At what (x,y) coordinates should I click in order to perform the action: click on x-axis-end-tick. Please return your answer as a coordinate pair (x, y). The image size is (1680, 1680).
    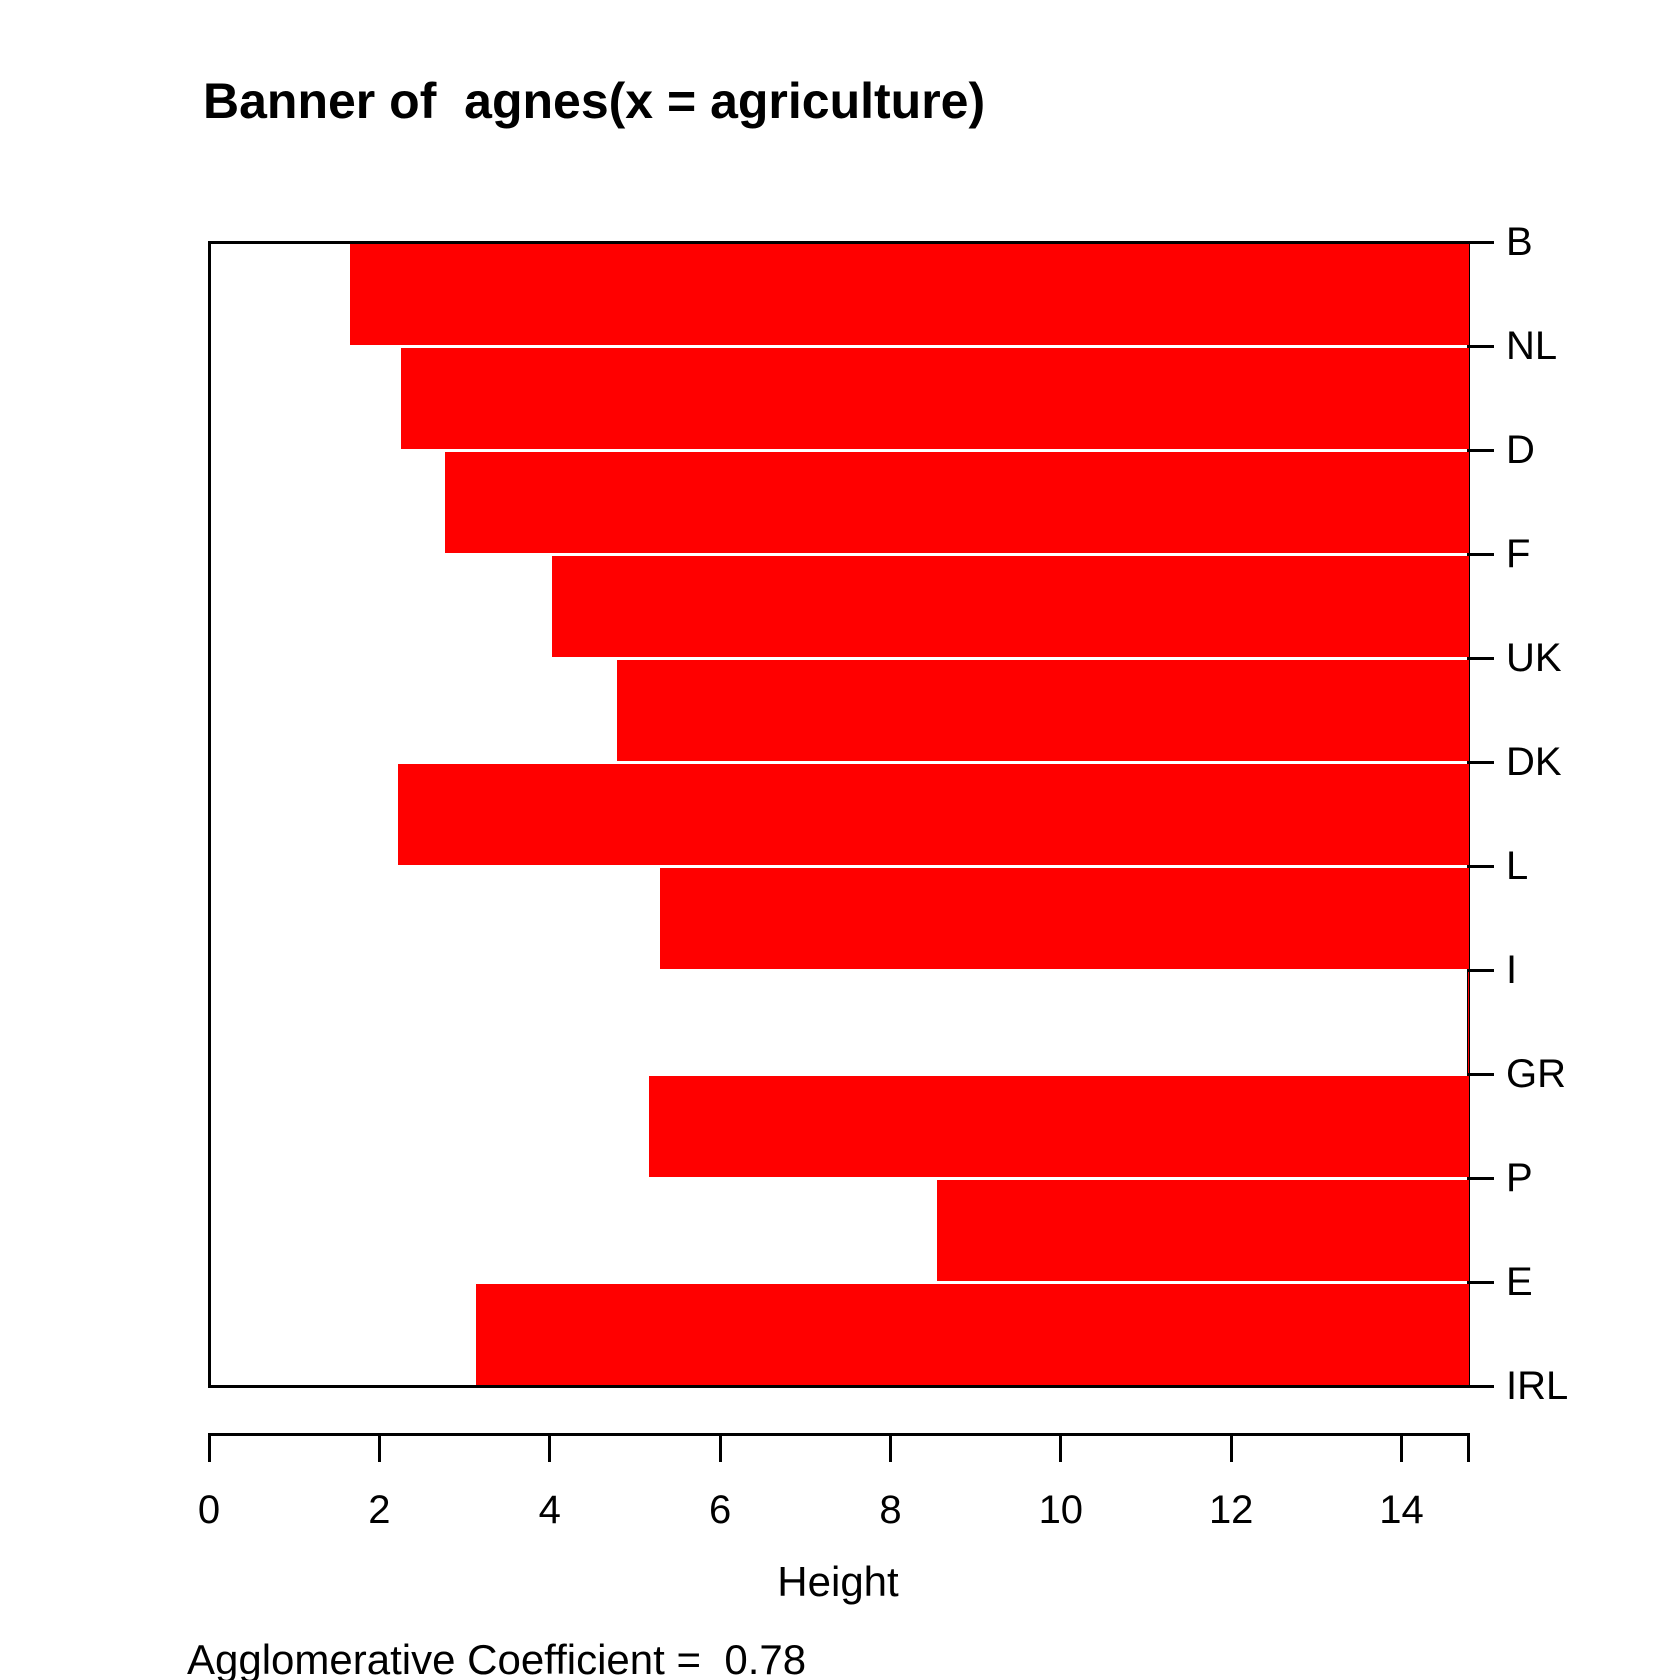
    Looking at the image, I should click on (1468, 1448).